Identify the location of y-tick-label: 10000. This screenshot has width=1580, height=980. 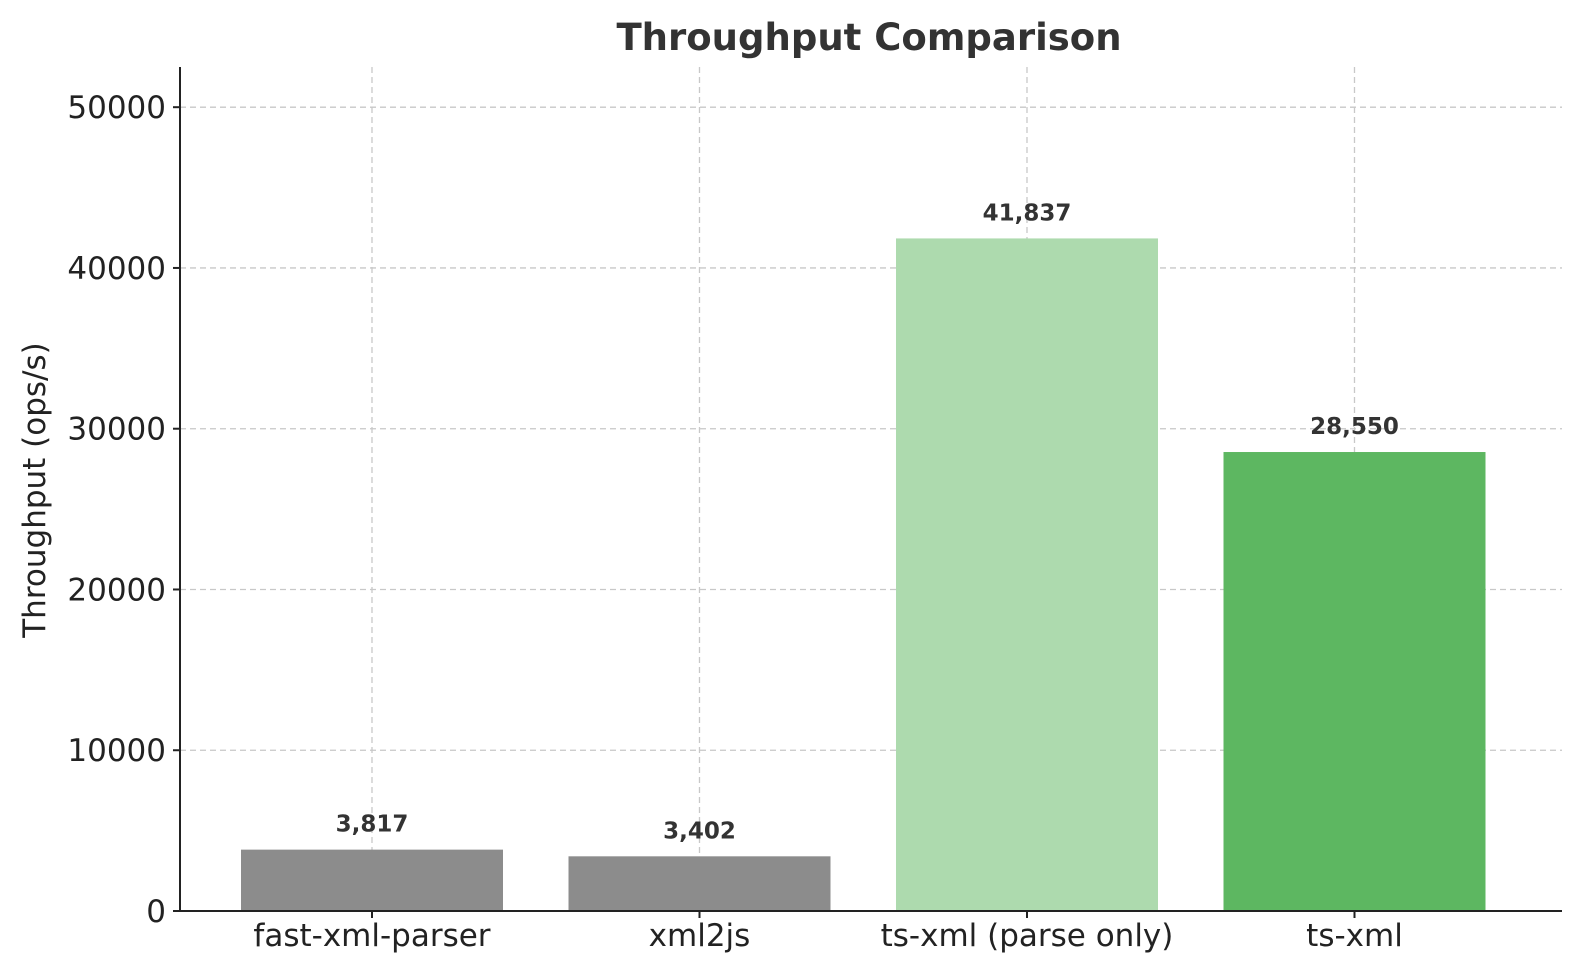
(116, 751).